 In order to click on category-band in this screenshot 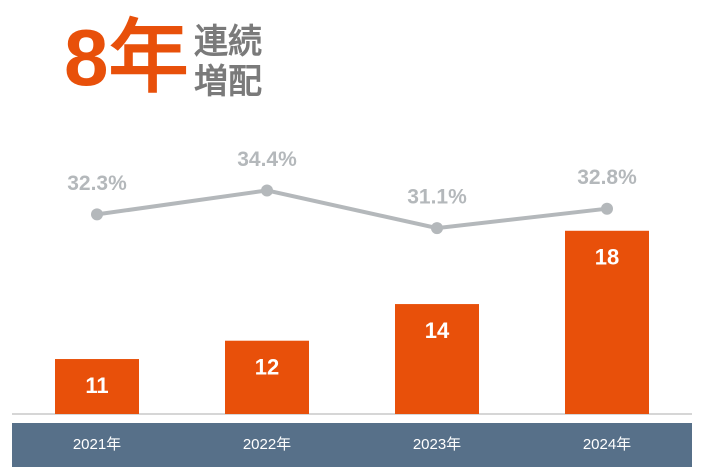, I will do `click(352, 445)`.